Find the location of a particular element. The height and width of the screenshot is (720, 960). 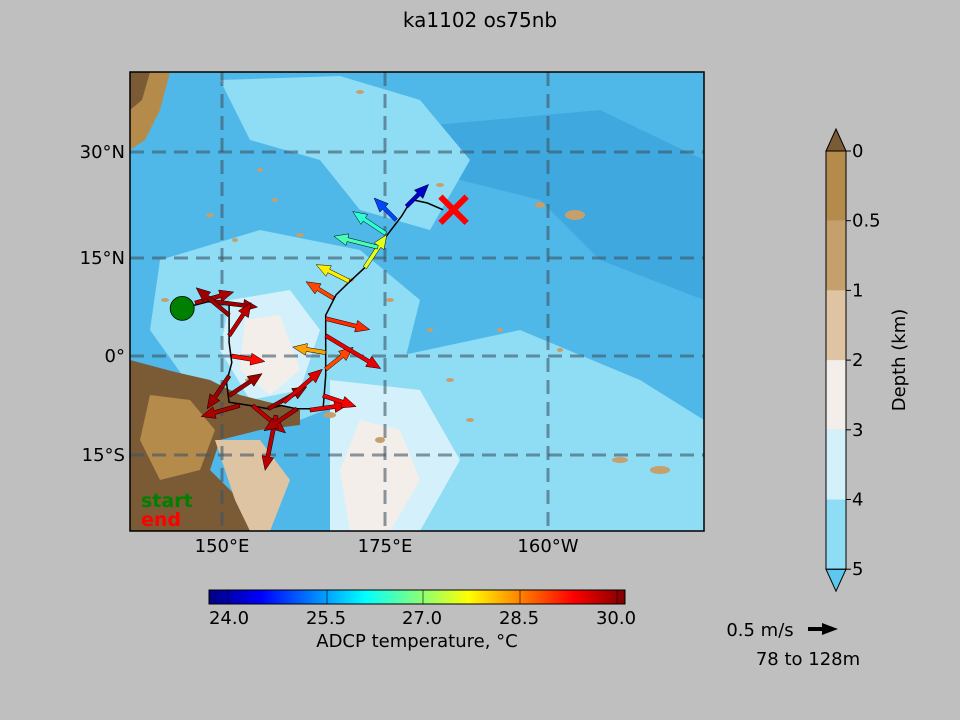

lat-tick-label: 30°N is located at coordinates (102, 152).